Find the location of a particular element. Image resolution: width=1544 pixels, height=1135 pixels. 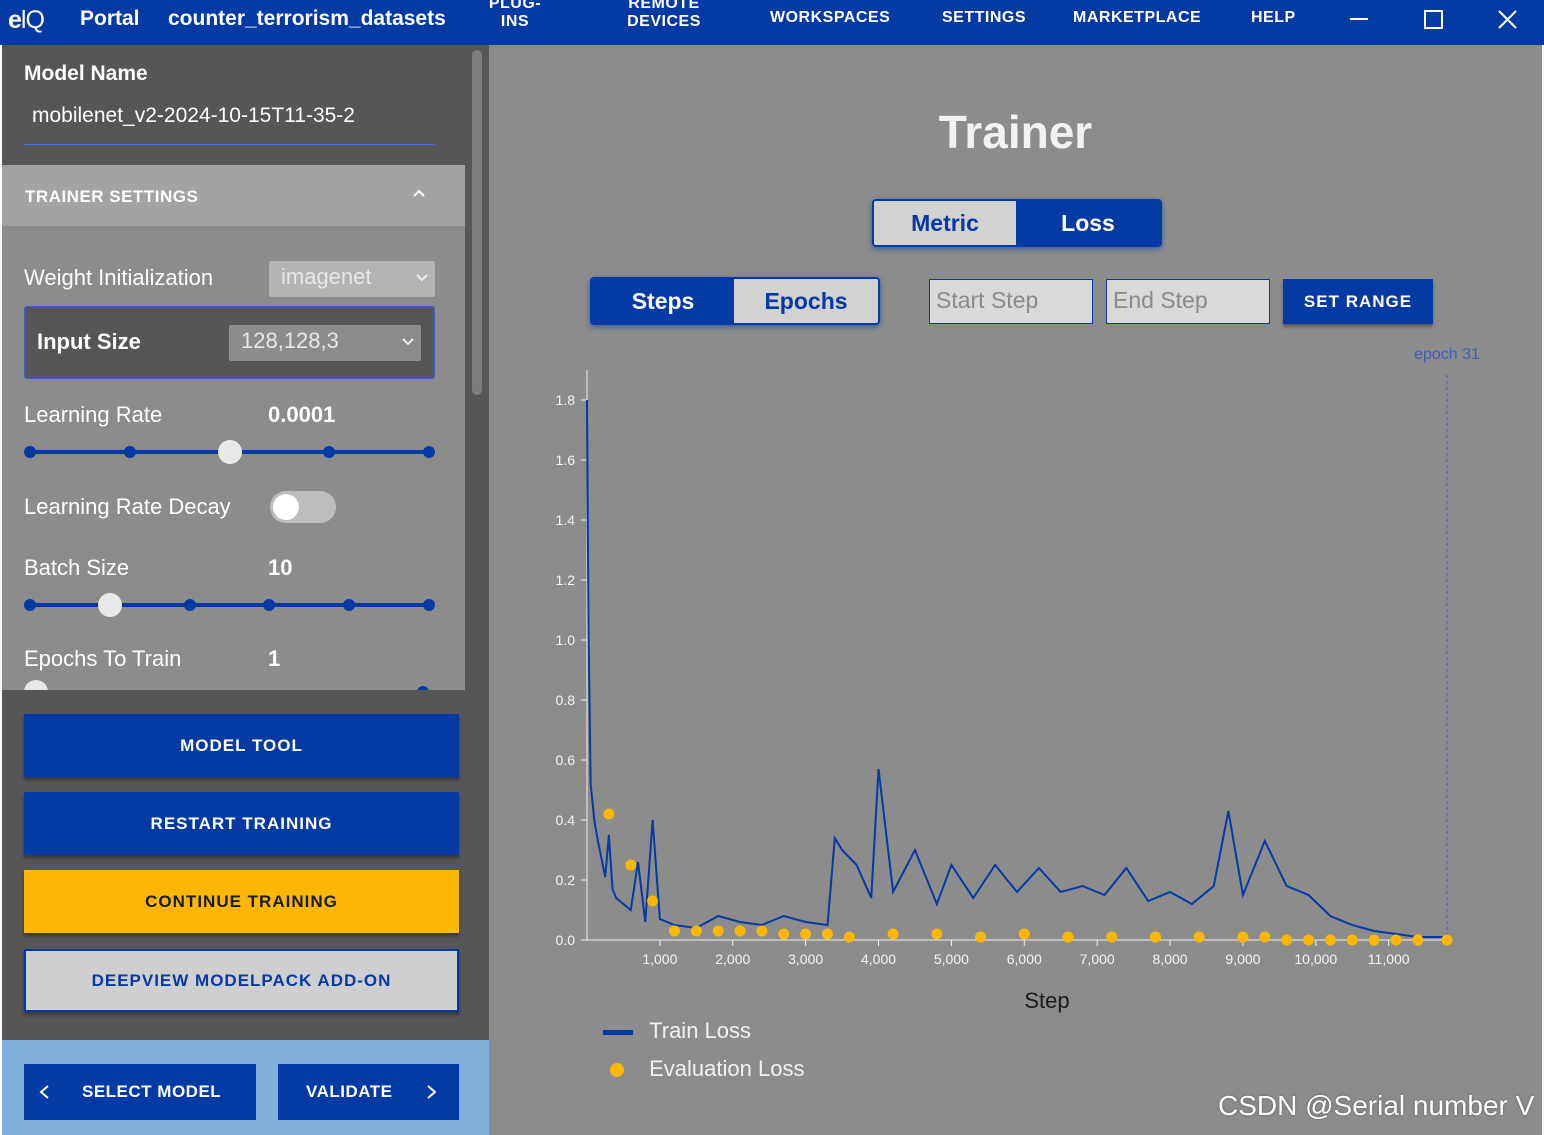

model-name-input: mobilenet_v2-2024-10-15T11-35-2 is located at coordinates (229, 121).